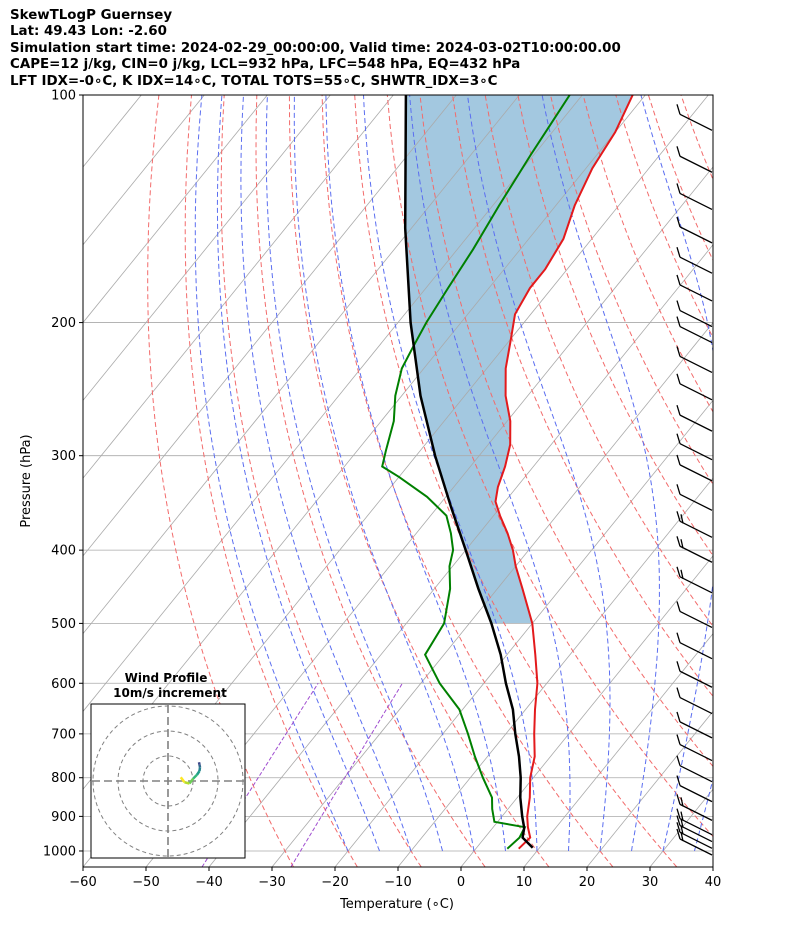 This screenshot has height=937, width=794. What do you see at coordinates (524, 882) in the screenshot?
I see `x-tick-label: 10` at bounding box center [524, 882].